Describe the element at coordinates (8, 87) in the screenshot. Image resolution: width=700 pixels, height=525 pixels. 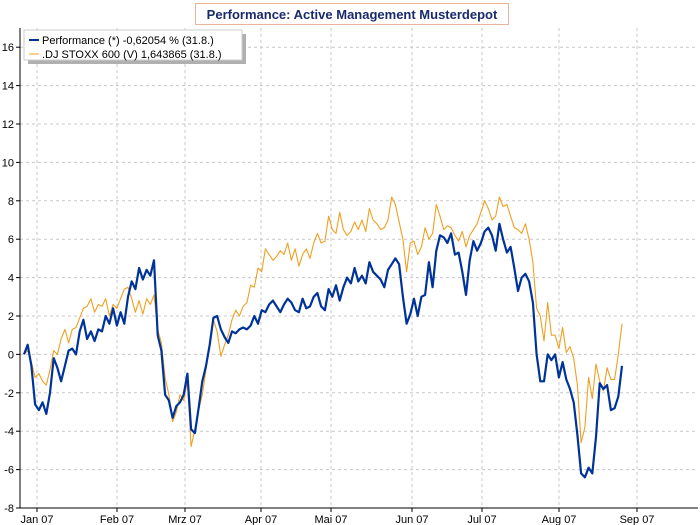
I see `y-tick-label: 14` at that location.